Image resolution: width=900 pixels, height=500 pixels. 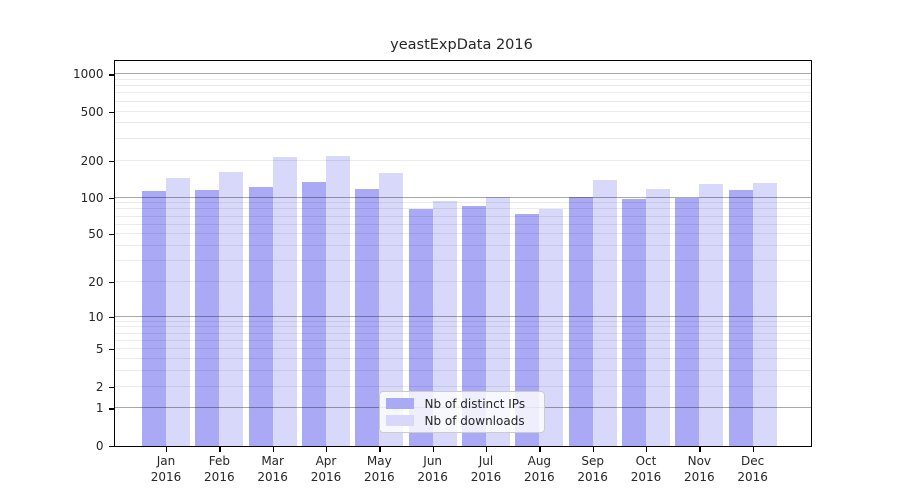 I want to click on x-tick-month: Aug, so click(x=539, y=460).